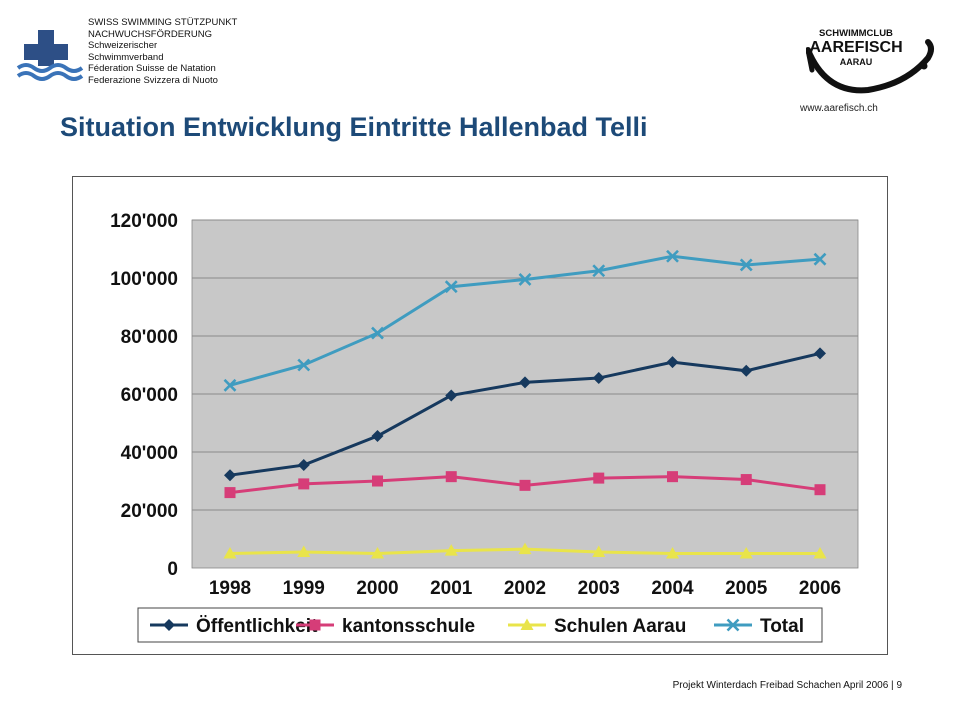  I want to click on y-tick-label: 80'000, so click(149, 337).